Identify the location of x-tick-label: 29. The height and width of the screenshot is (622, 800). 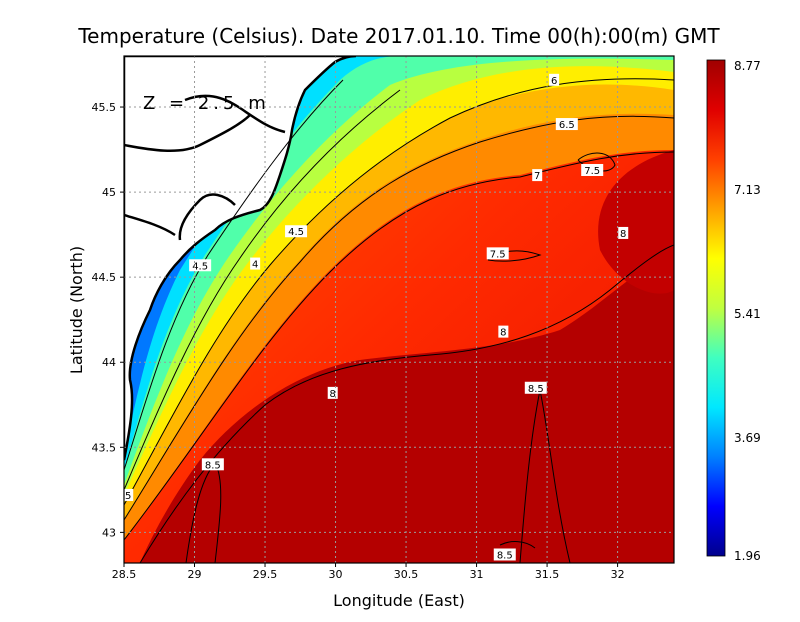
(195, 574).